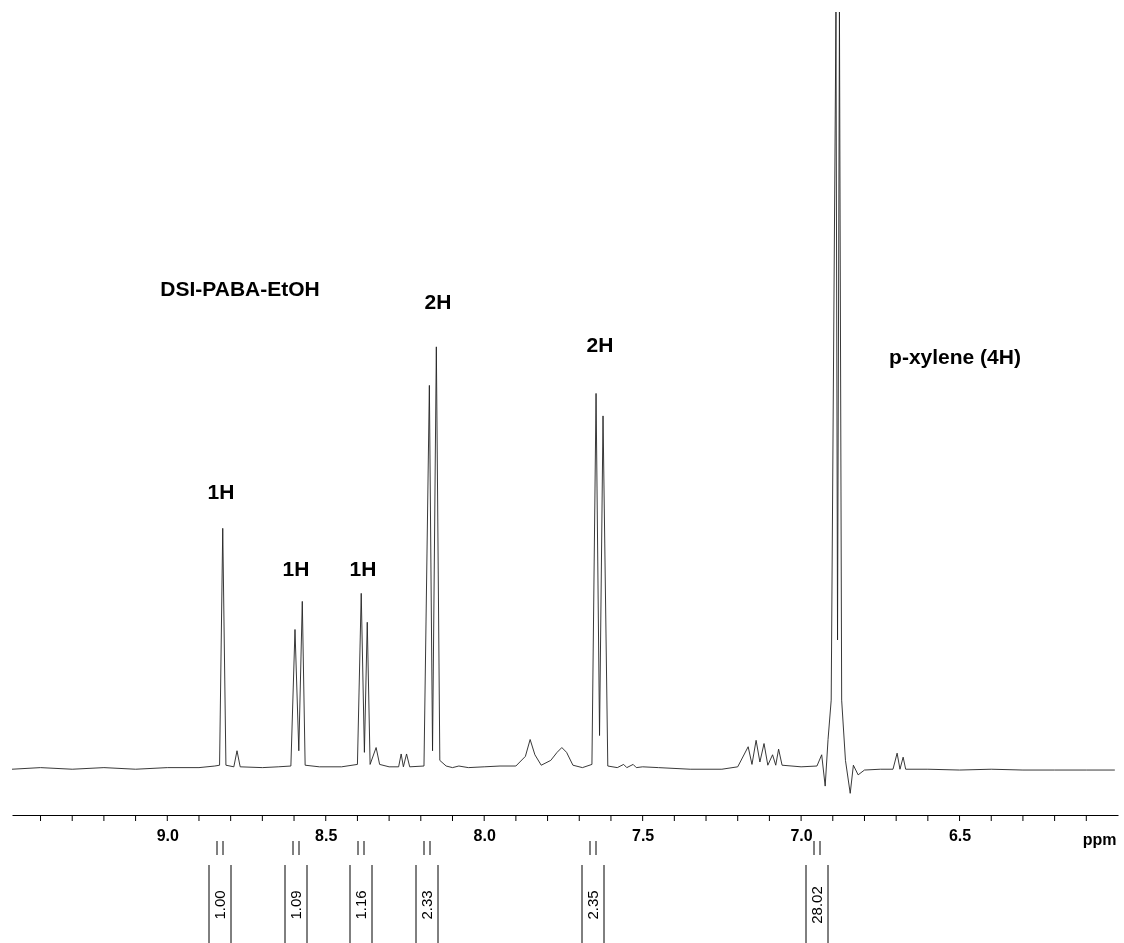 Image resolution: width=1124 pixels, height=943 pixels. I want to click on annotation: p-xylene (4H), so click(955, 356).